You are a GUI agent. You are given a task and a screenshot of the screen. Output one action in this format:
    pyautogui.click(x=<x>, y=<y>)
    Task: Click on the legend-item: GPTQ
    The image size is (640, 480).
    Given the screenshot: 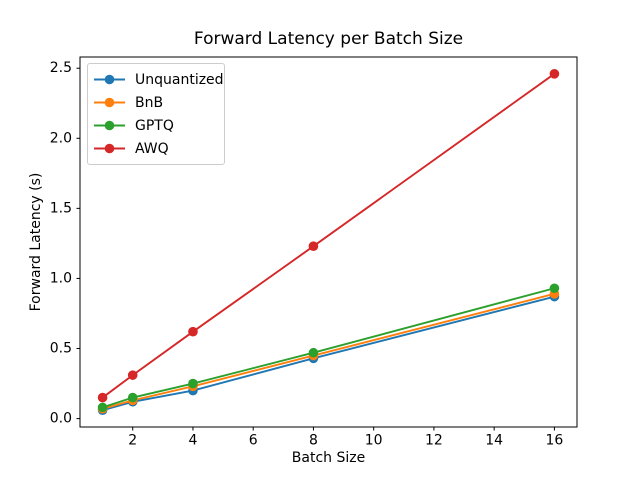 What is the action you would take?
    pyautogui.click(x=159, y=125)
    